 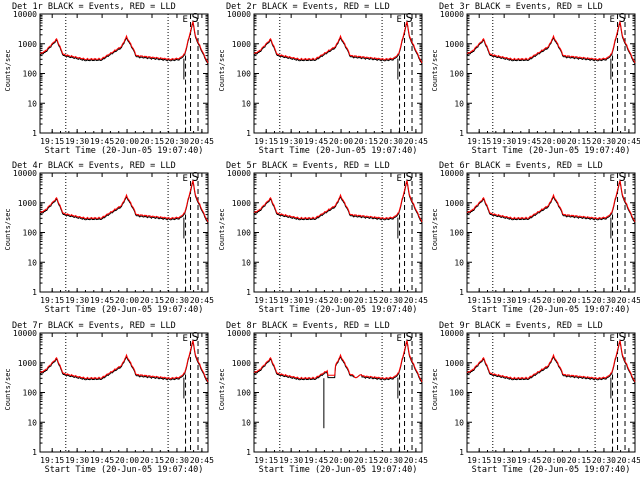 What do you see at coordinates (308, 326) in the screenshot?
I see `chart-title: Det 8r BLACK = Events, RED = LLD` at bounding box center [308, 326].